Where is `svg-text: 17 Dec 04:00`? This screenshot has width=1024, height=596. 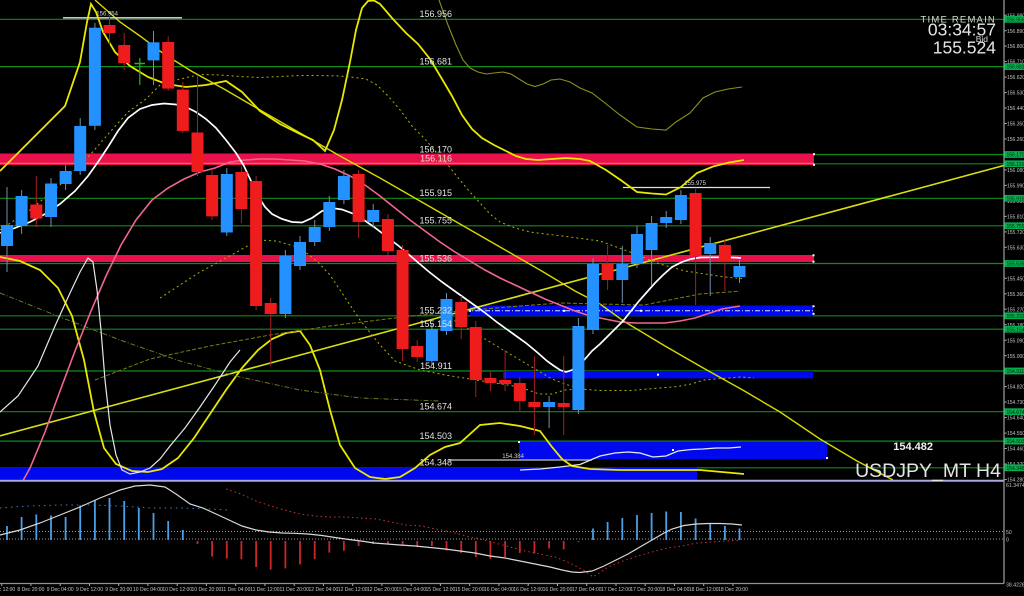 svg-text: 17 Dec 04:00 is located at coordinates (587, 590).